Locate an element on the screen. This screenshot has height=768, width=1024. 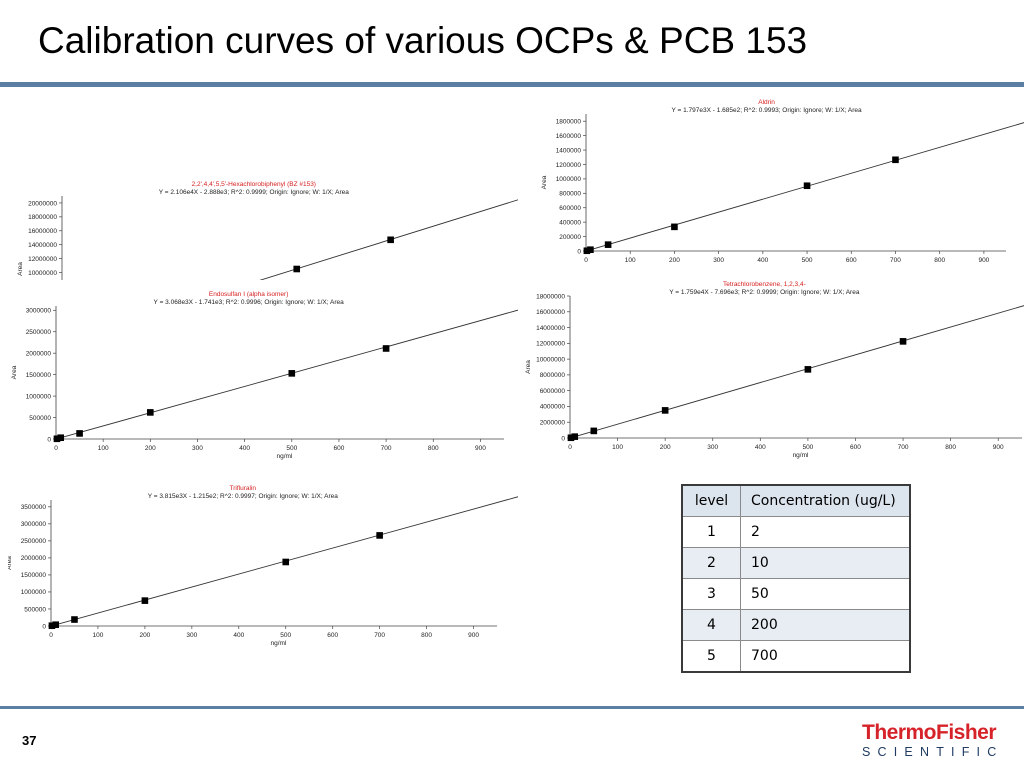
y-tick-label: 4000000 is located at coordinates (553, 407).